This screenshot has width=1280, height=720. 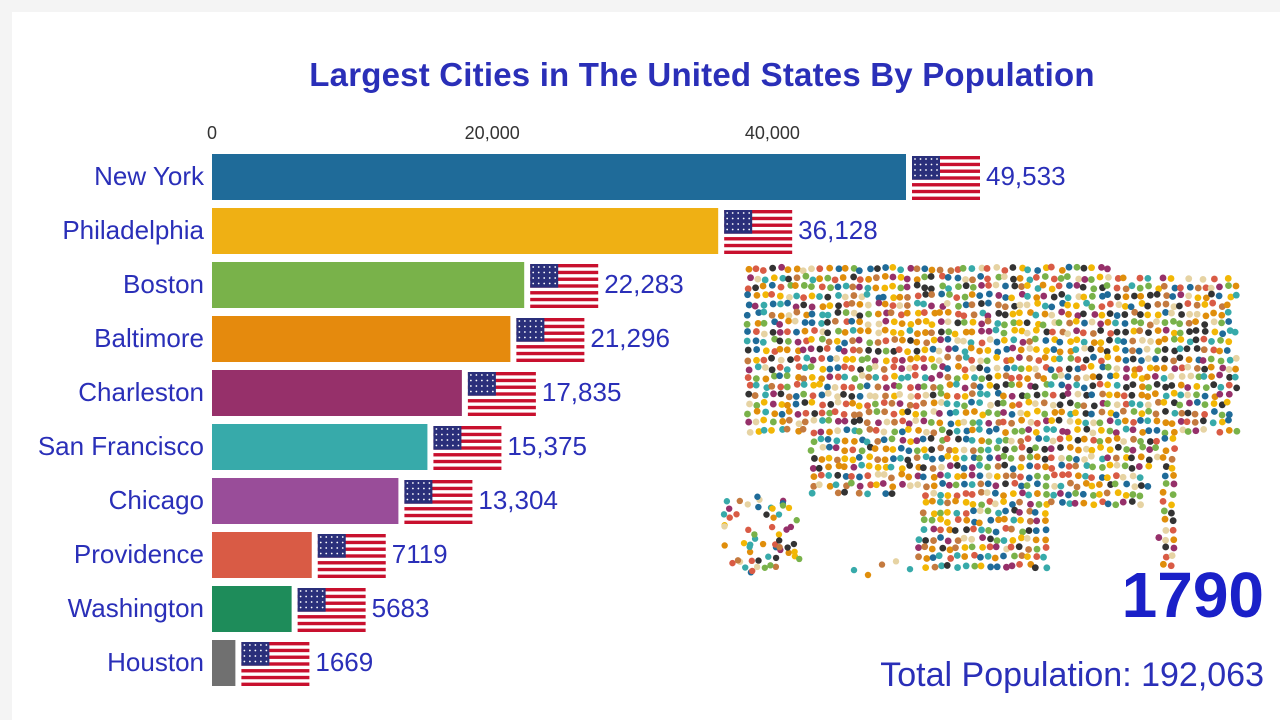 I want to click on total-population: Total Population: 192,063, so click(x=1072, y=675).